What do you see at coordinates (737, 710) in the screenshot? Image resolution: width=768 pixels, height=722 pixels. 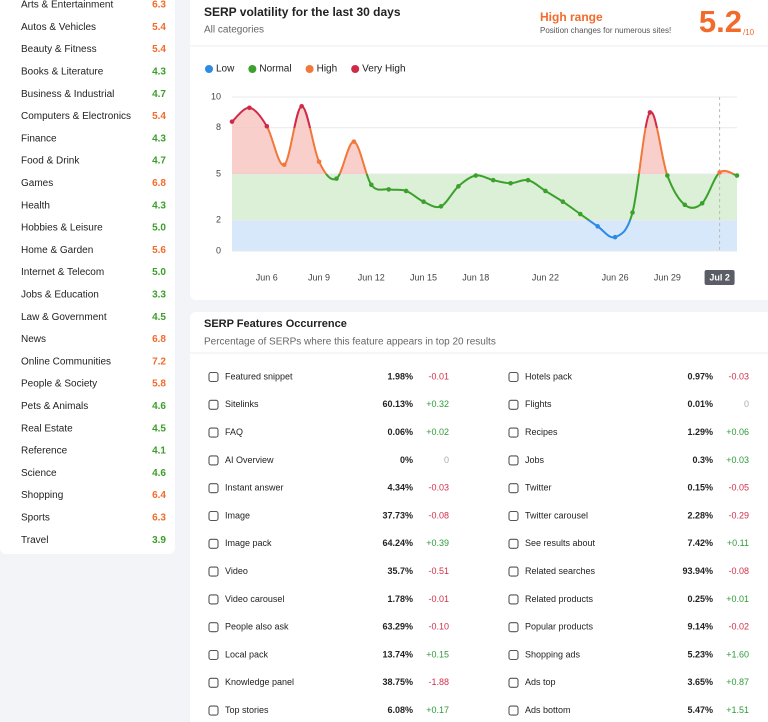 I see `feature-change: +1.51` at bounding box center [737, 710].